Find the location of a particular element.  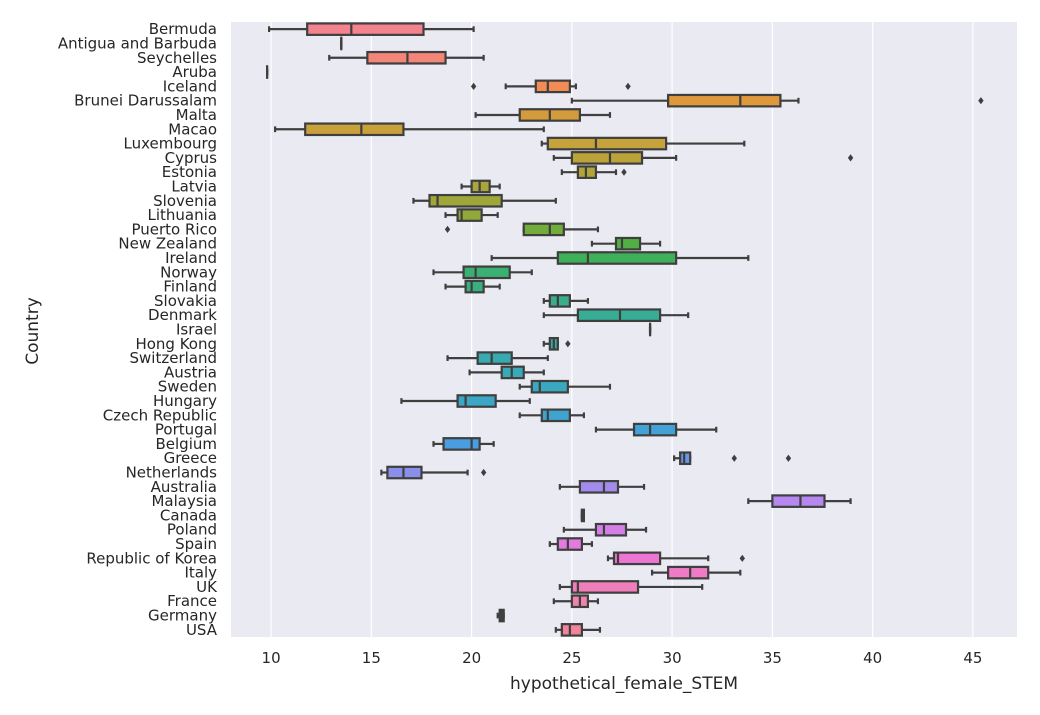

y-tick-label: Republic of Korea is located at coordinates (151, 558).